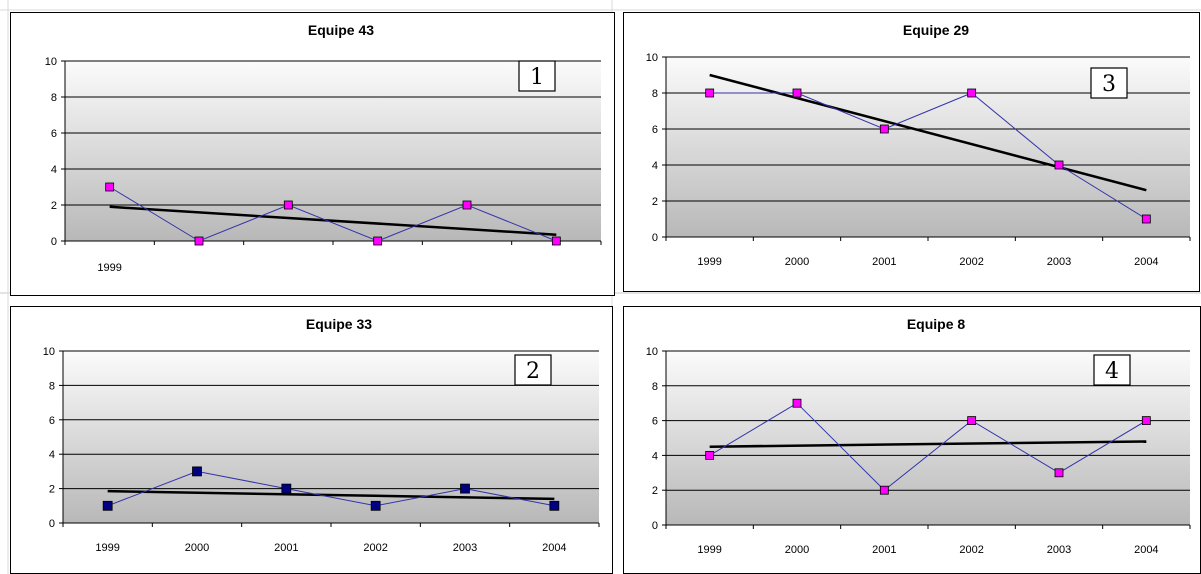  I want to click on chart-title: Equipe 29, so click(936, 30).